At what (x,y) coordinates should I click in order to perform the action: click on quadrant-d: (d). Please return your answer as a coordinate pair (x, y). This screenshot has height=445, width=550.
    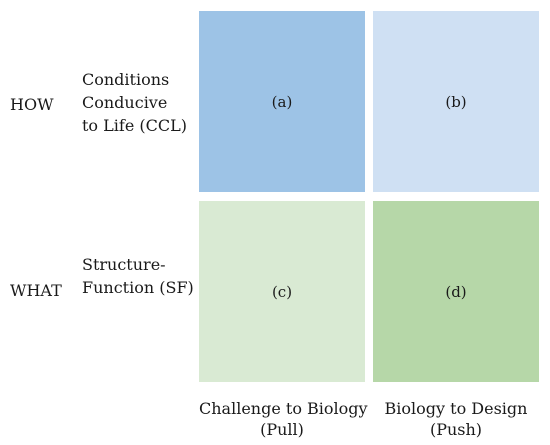
    Looking at the image, I should click on (456, 291).